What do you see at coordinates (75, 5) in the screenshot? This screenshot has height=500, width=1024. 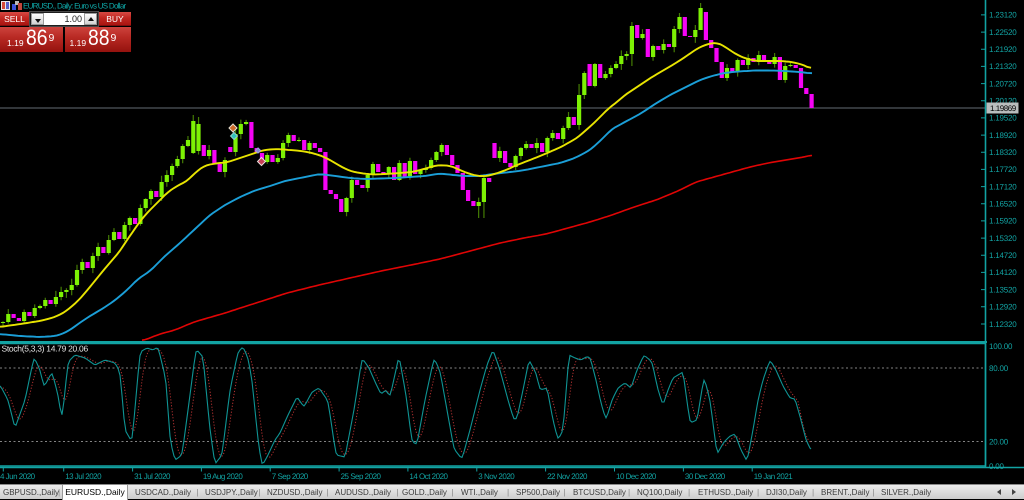 I see `svg-text:EURUSD., Daily: Euro vs US Do: EURUSD., Daily: Euro vs US Dollar` at bounding box center [75, 5].